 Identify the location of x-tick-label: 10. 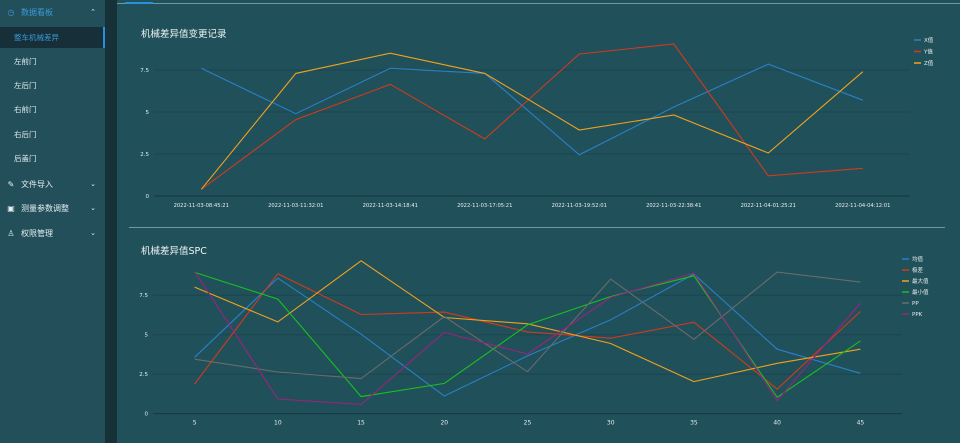
(278, 423).